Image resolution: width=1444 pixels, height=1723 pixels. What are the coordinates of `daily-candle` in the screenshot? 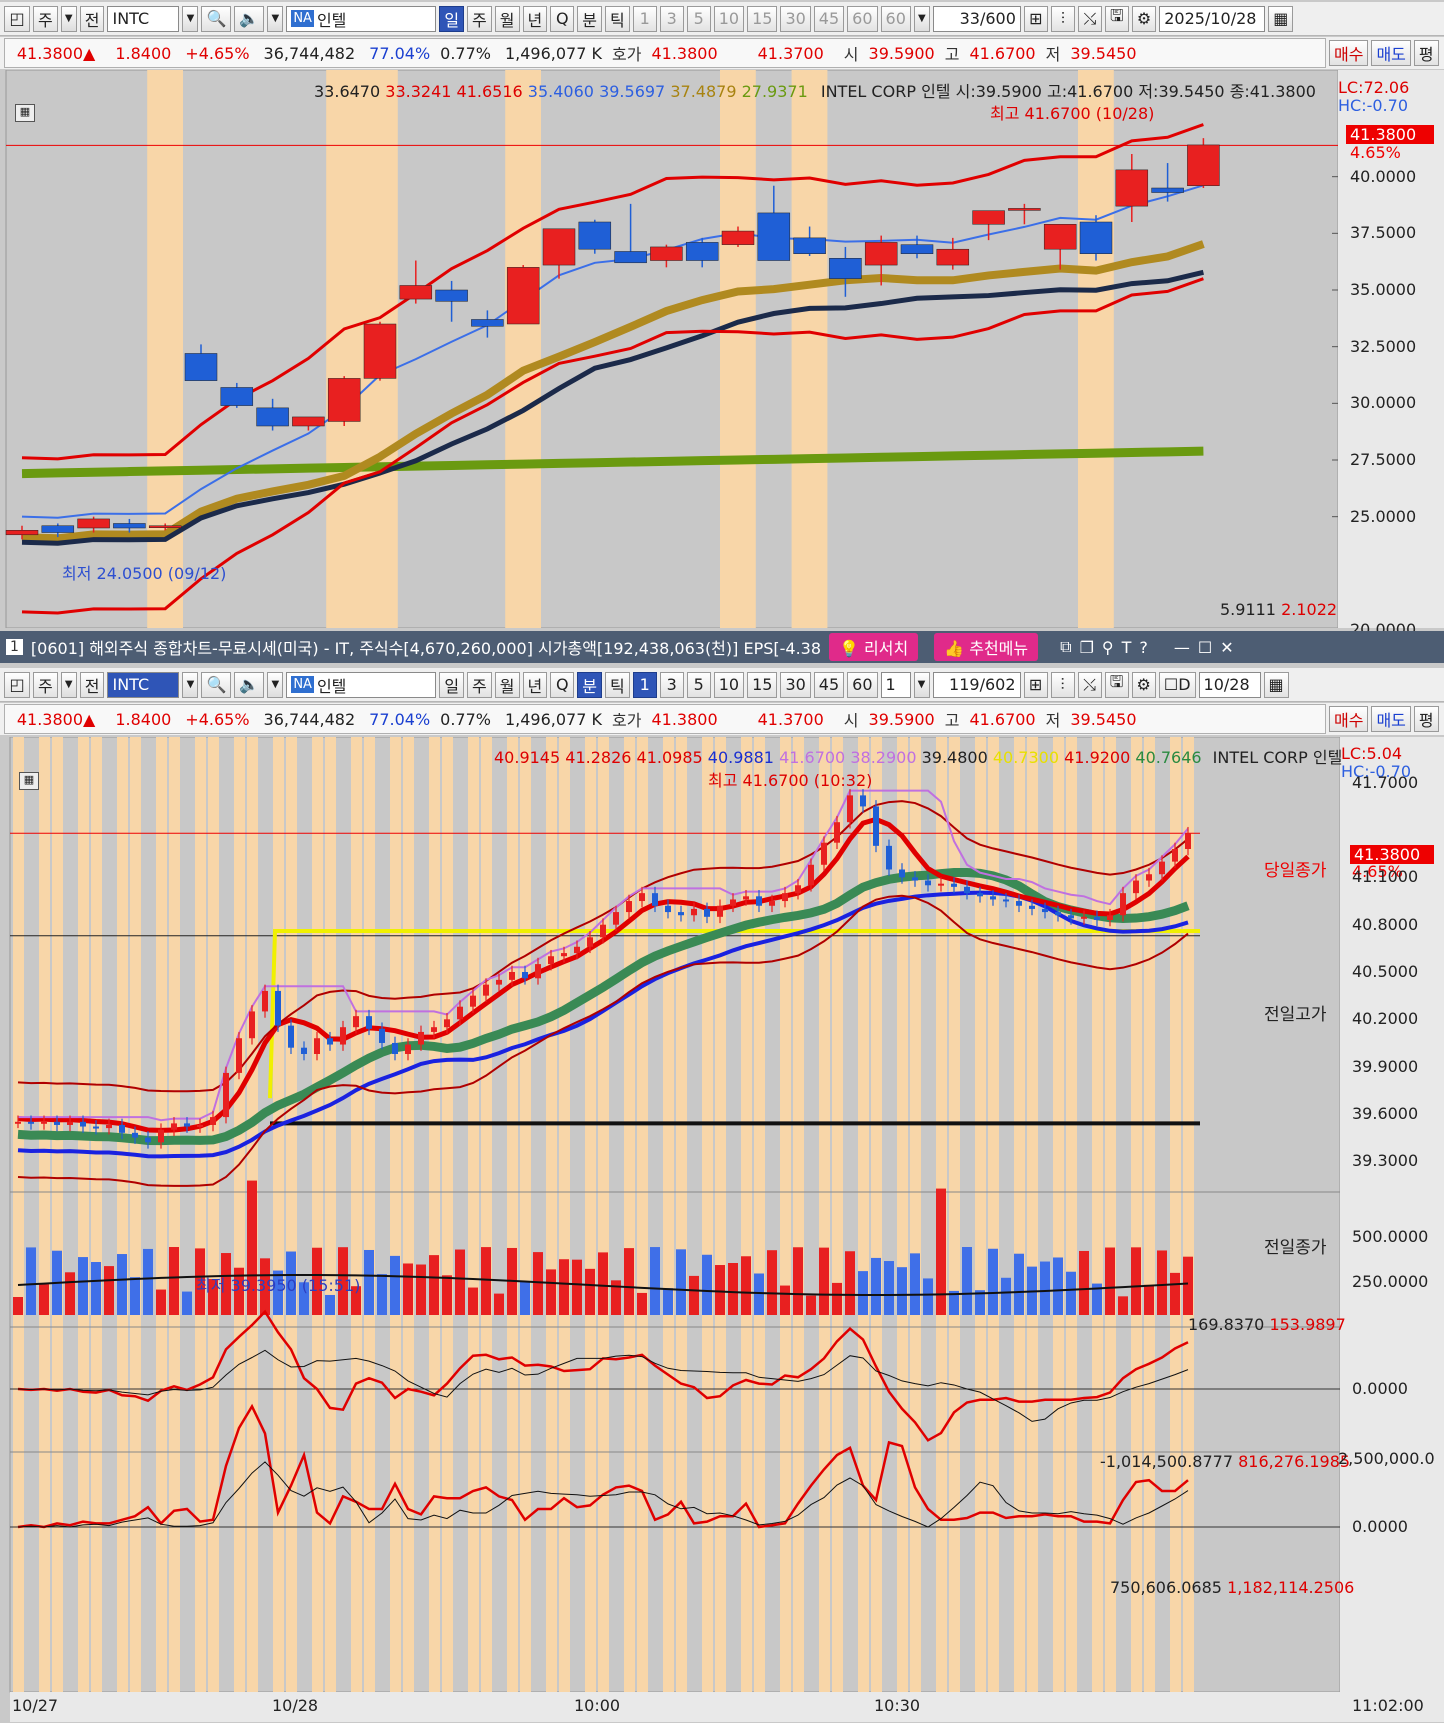 It's located at (953, 257).